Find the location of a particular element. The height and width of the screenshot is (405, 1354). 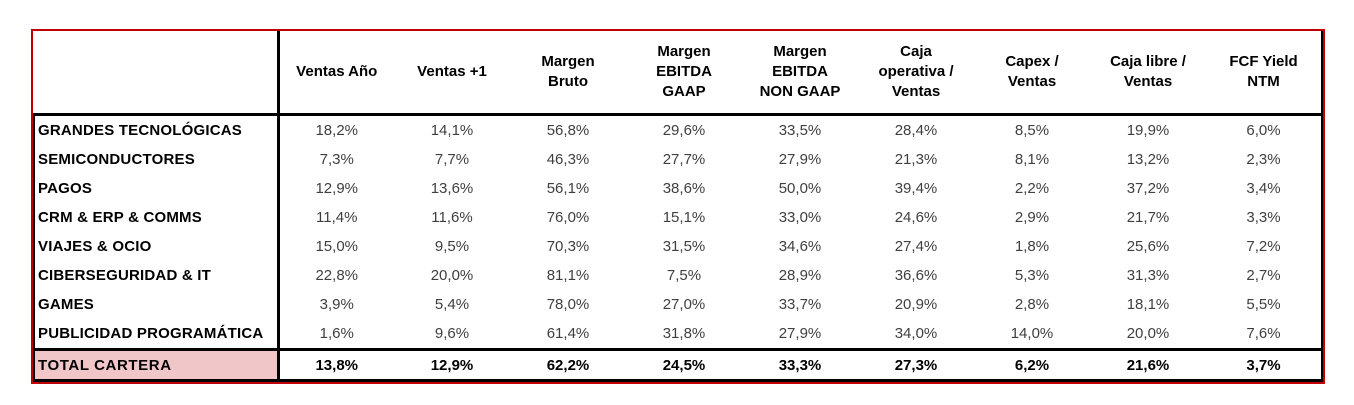

row-label: SEMICONDUCTORES is located at coordinates (156, 159).